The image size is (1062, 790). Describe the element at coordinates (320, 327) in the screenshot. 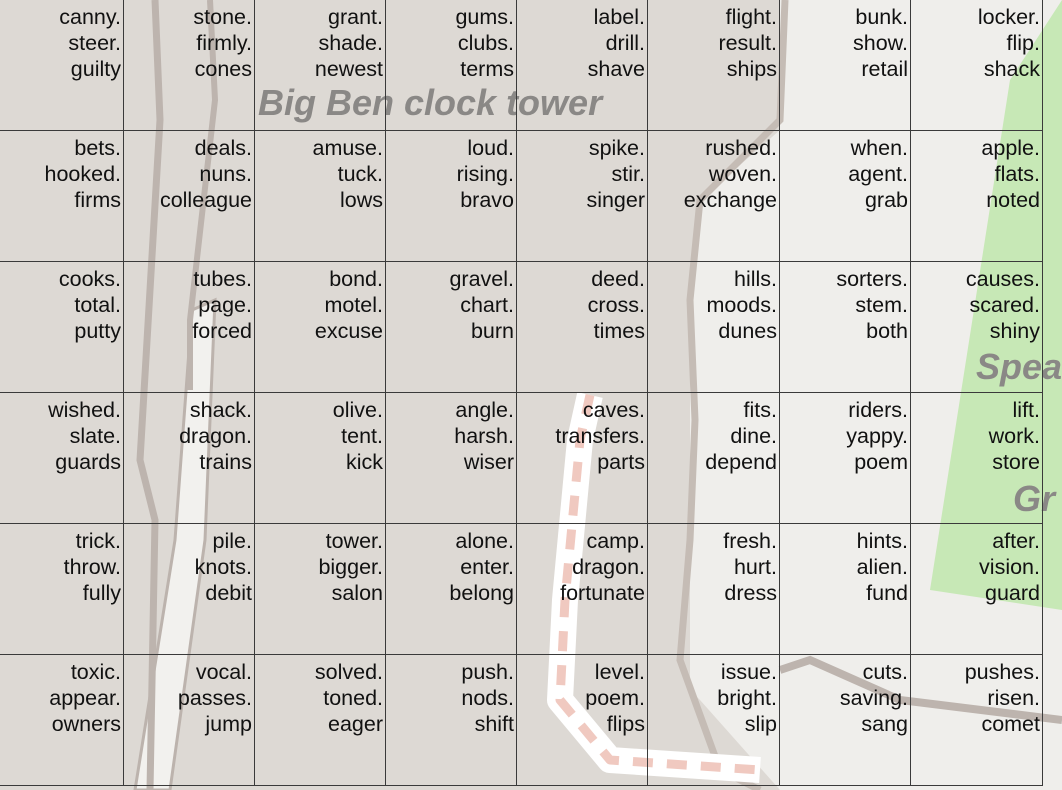

I see `grid-cell: bond. motel. excuse` at that location.